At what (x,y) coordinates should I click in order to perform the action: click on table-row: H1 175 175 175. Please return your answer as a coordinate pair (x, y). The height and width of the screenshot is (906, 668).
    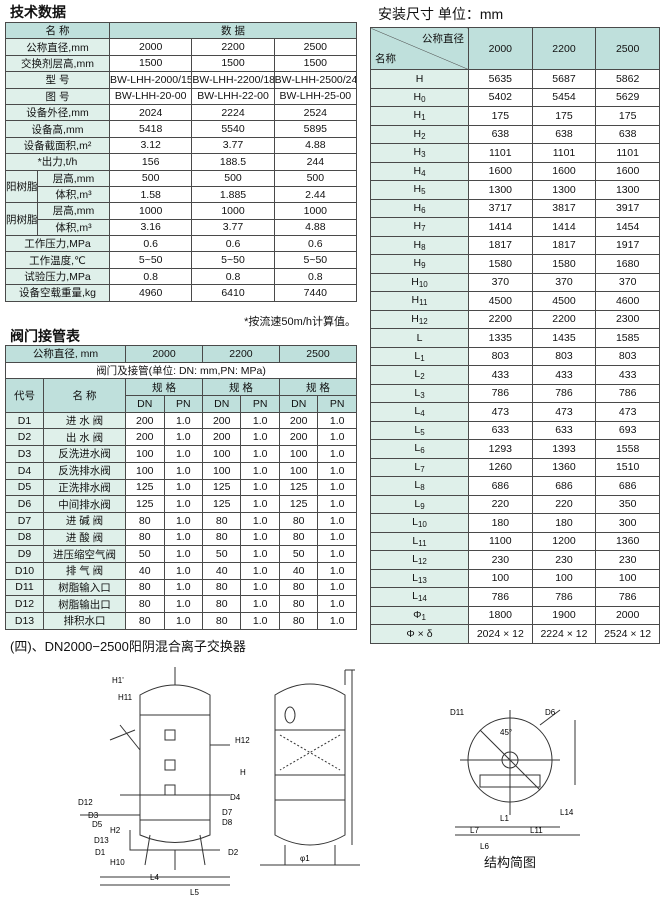
    Looking at the image, I should click on (515, 116).